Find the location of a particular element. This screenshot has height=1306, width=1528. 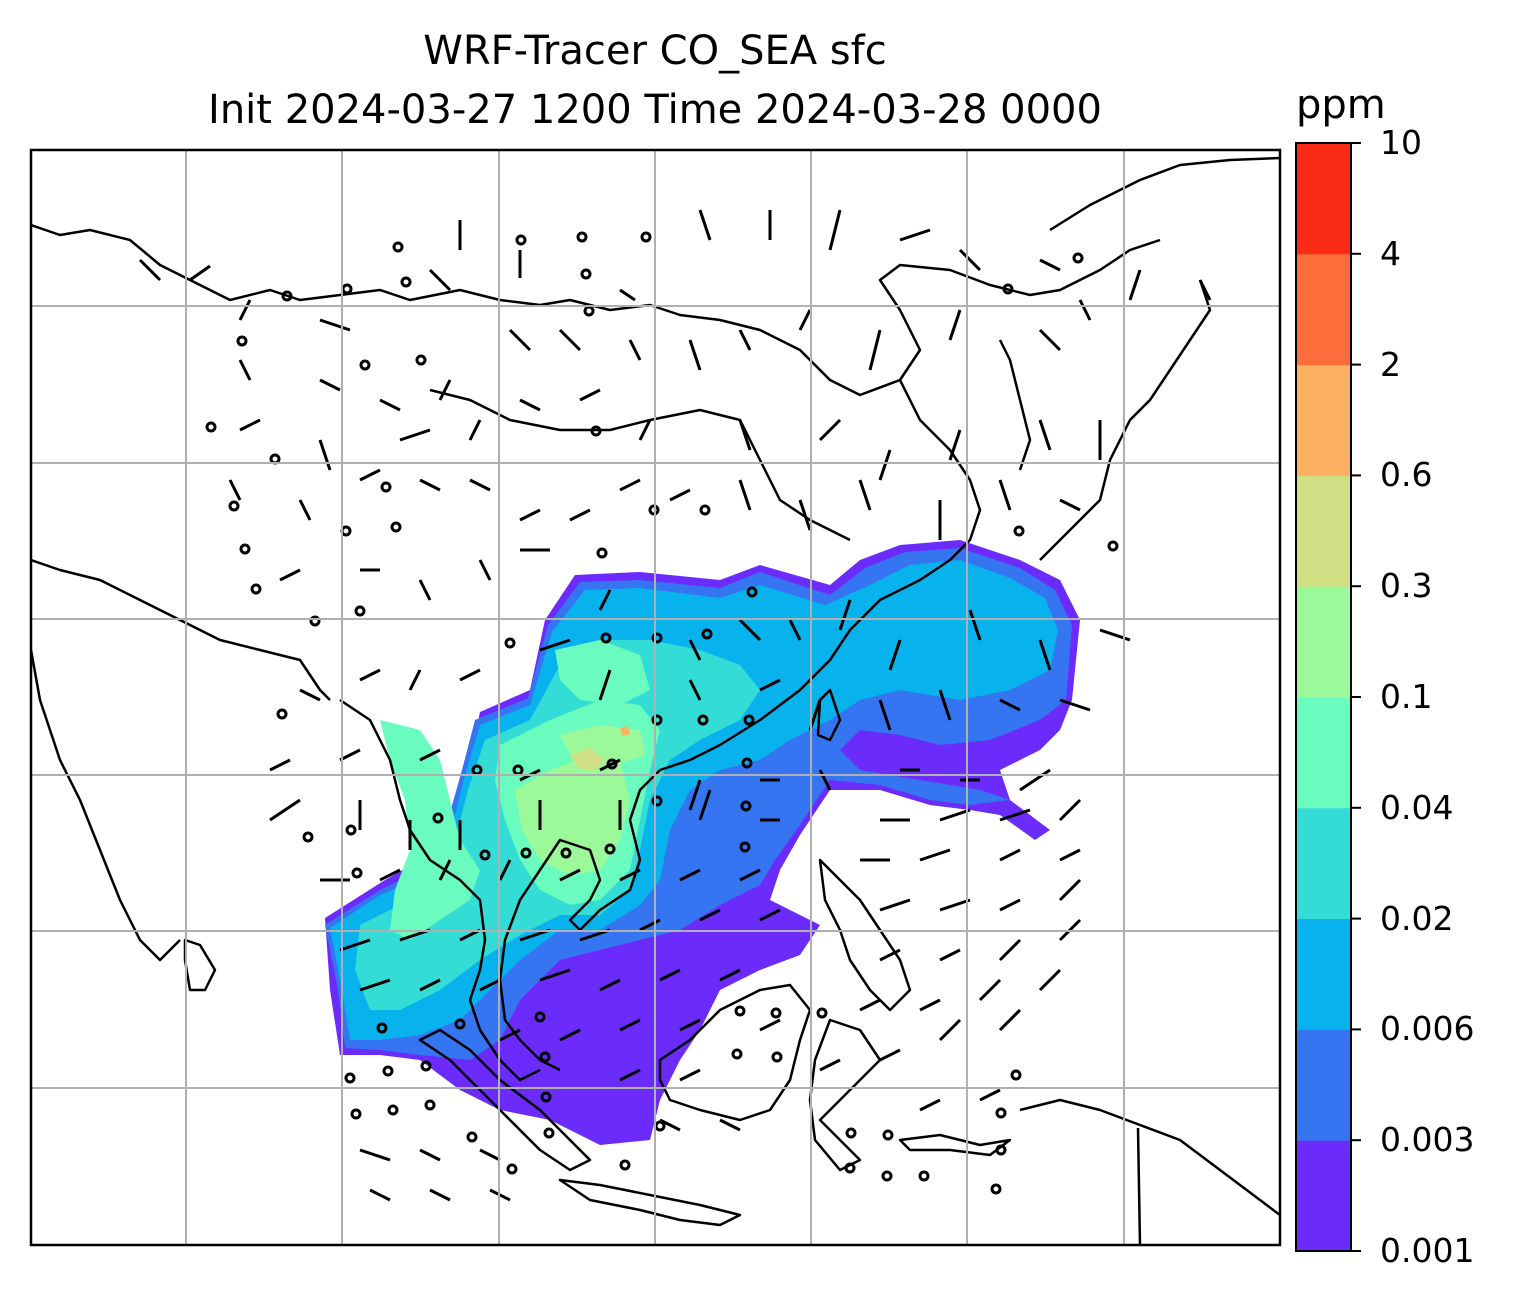

colorbar-tick-label: 4 is located at coordinates (1390, 253).